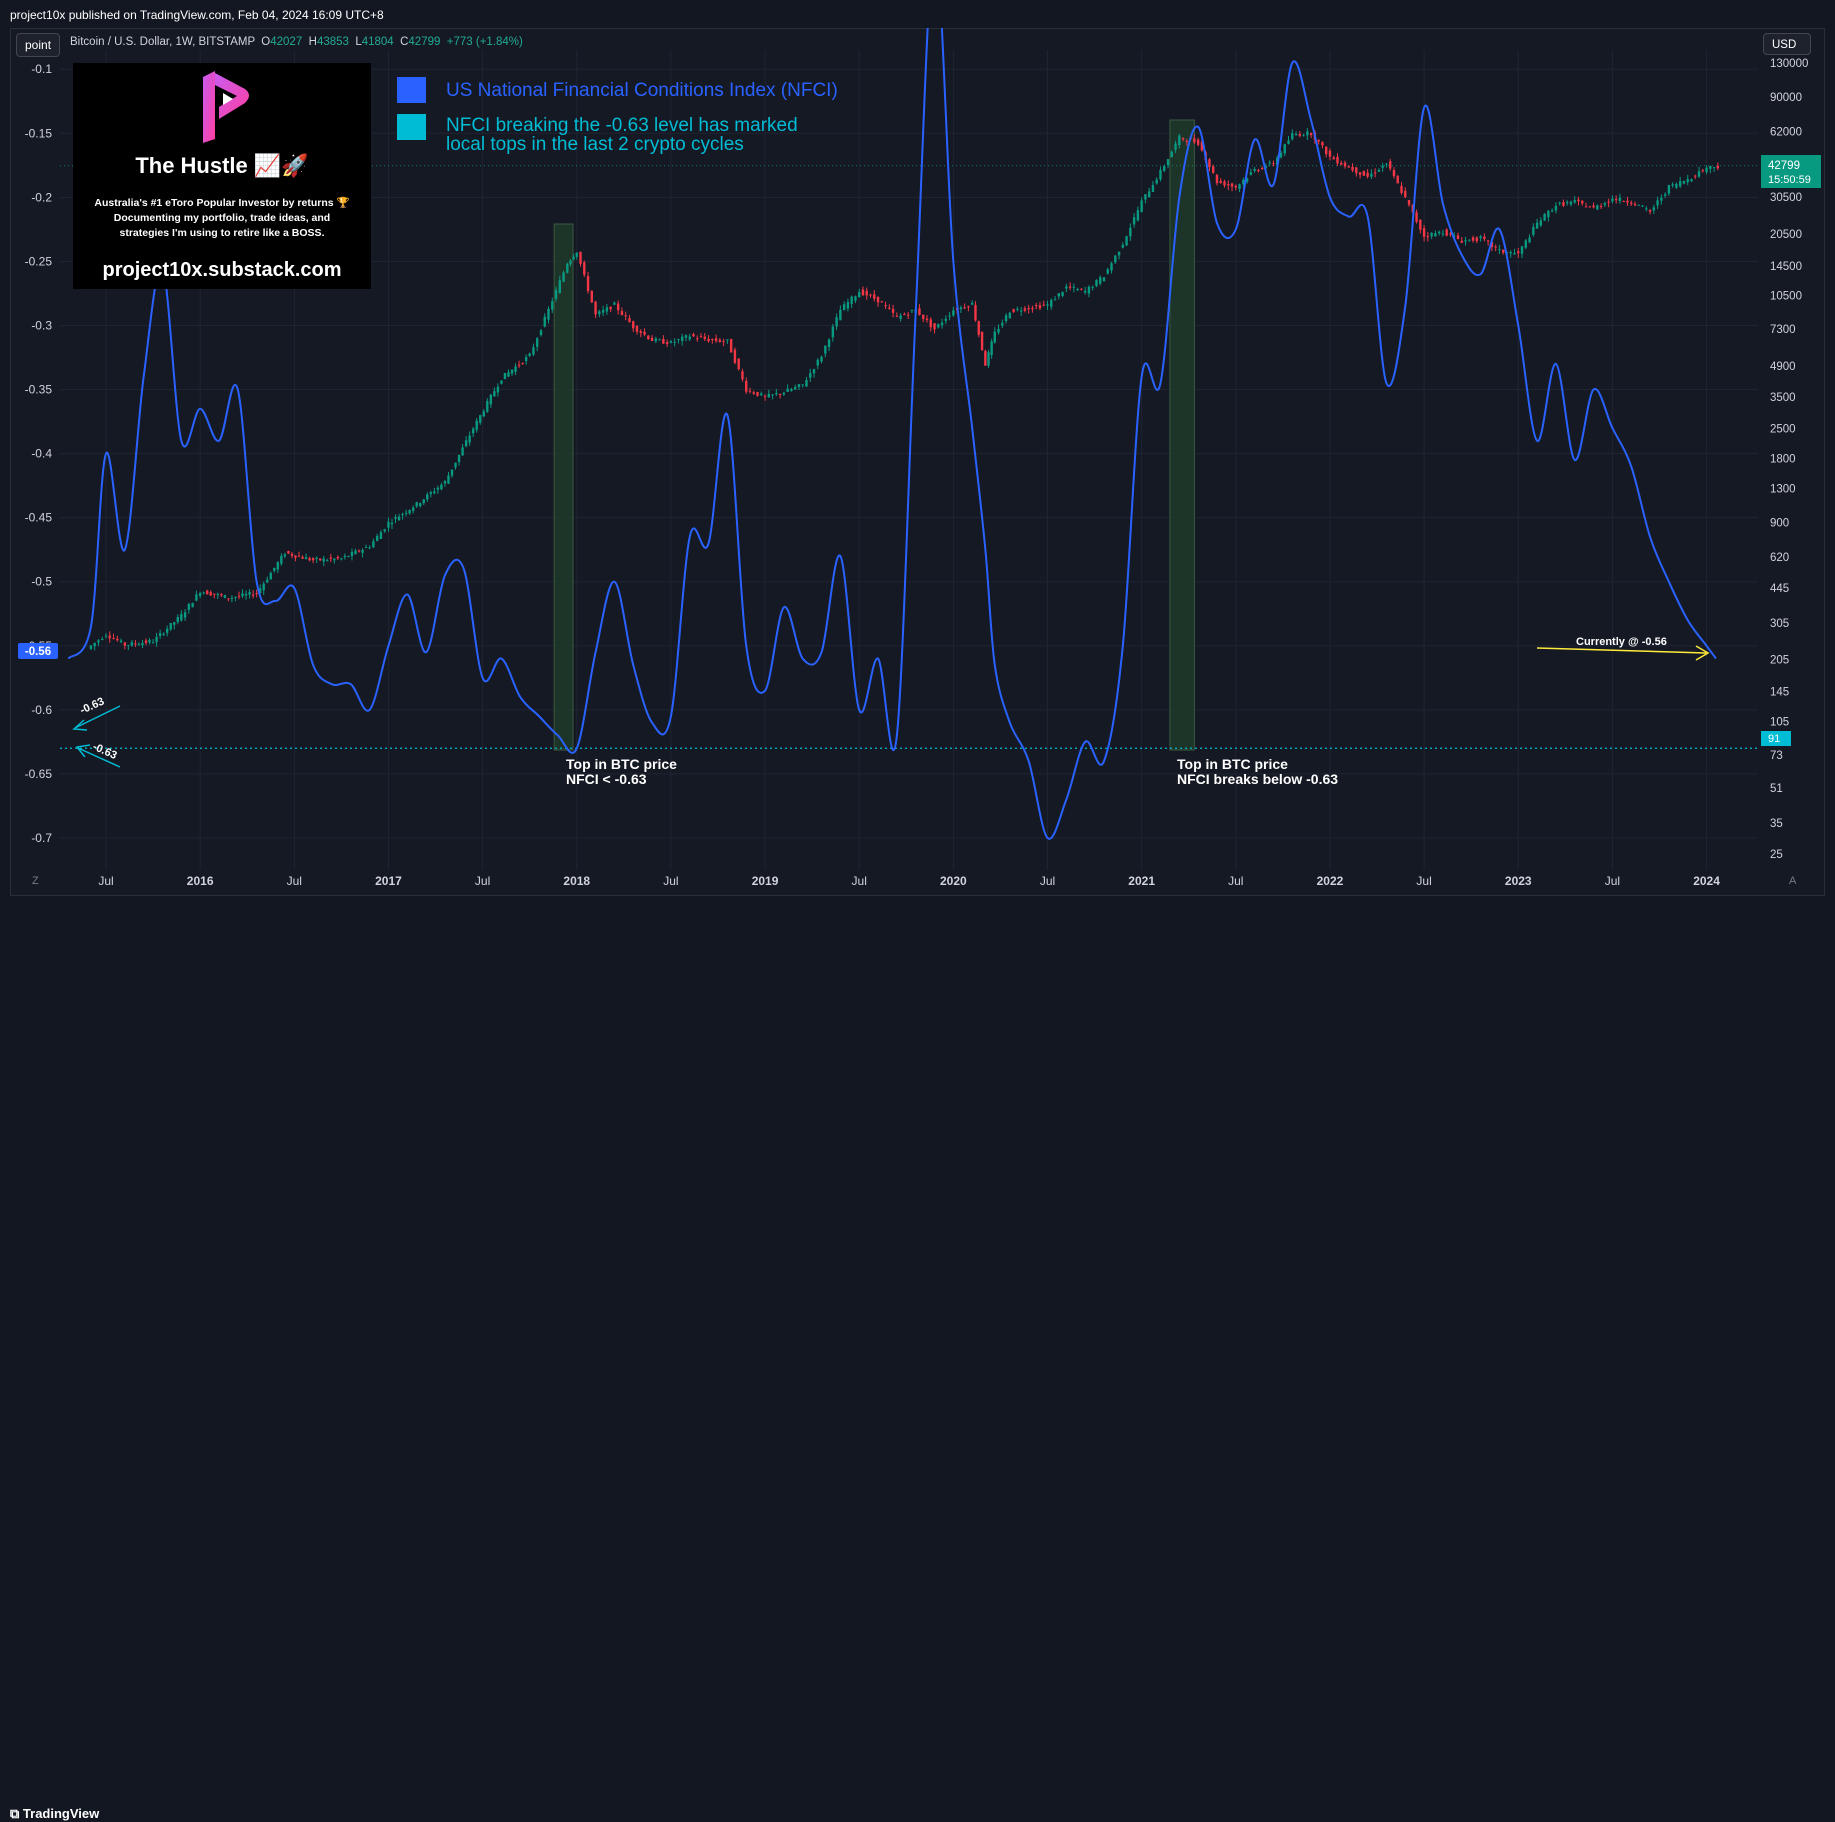  What do you see at coordinates (1423, 881) in the screenshot?
I see `x-axis-label: Jul` at bounding box center [1423, 881].